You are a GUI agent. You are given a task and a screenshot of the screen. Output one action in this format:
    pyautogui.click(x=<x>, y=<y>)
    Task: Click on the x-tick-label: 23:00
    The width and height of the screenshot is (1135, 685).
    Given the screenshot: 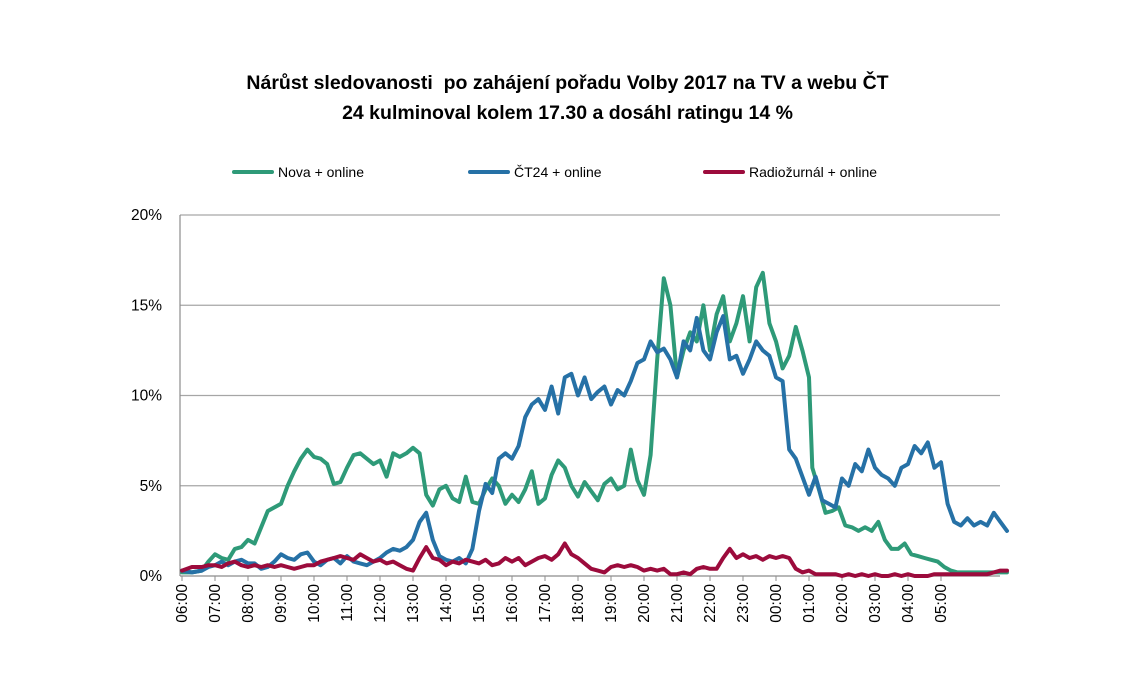 What is the action you would take?
    pyautogui.click(x=743, y=603)
    